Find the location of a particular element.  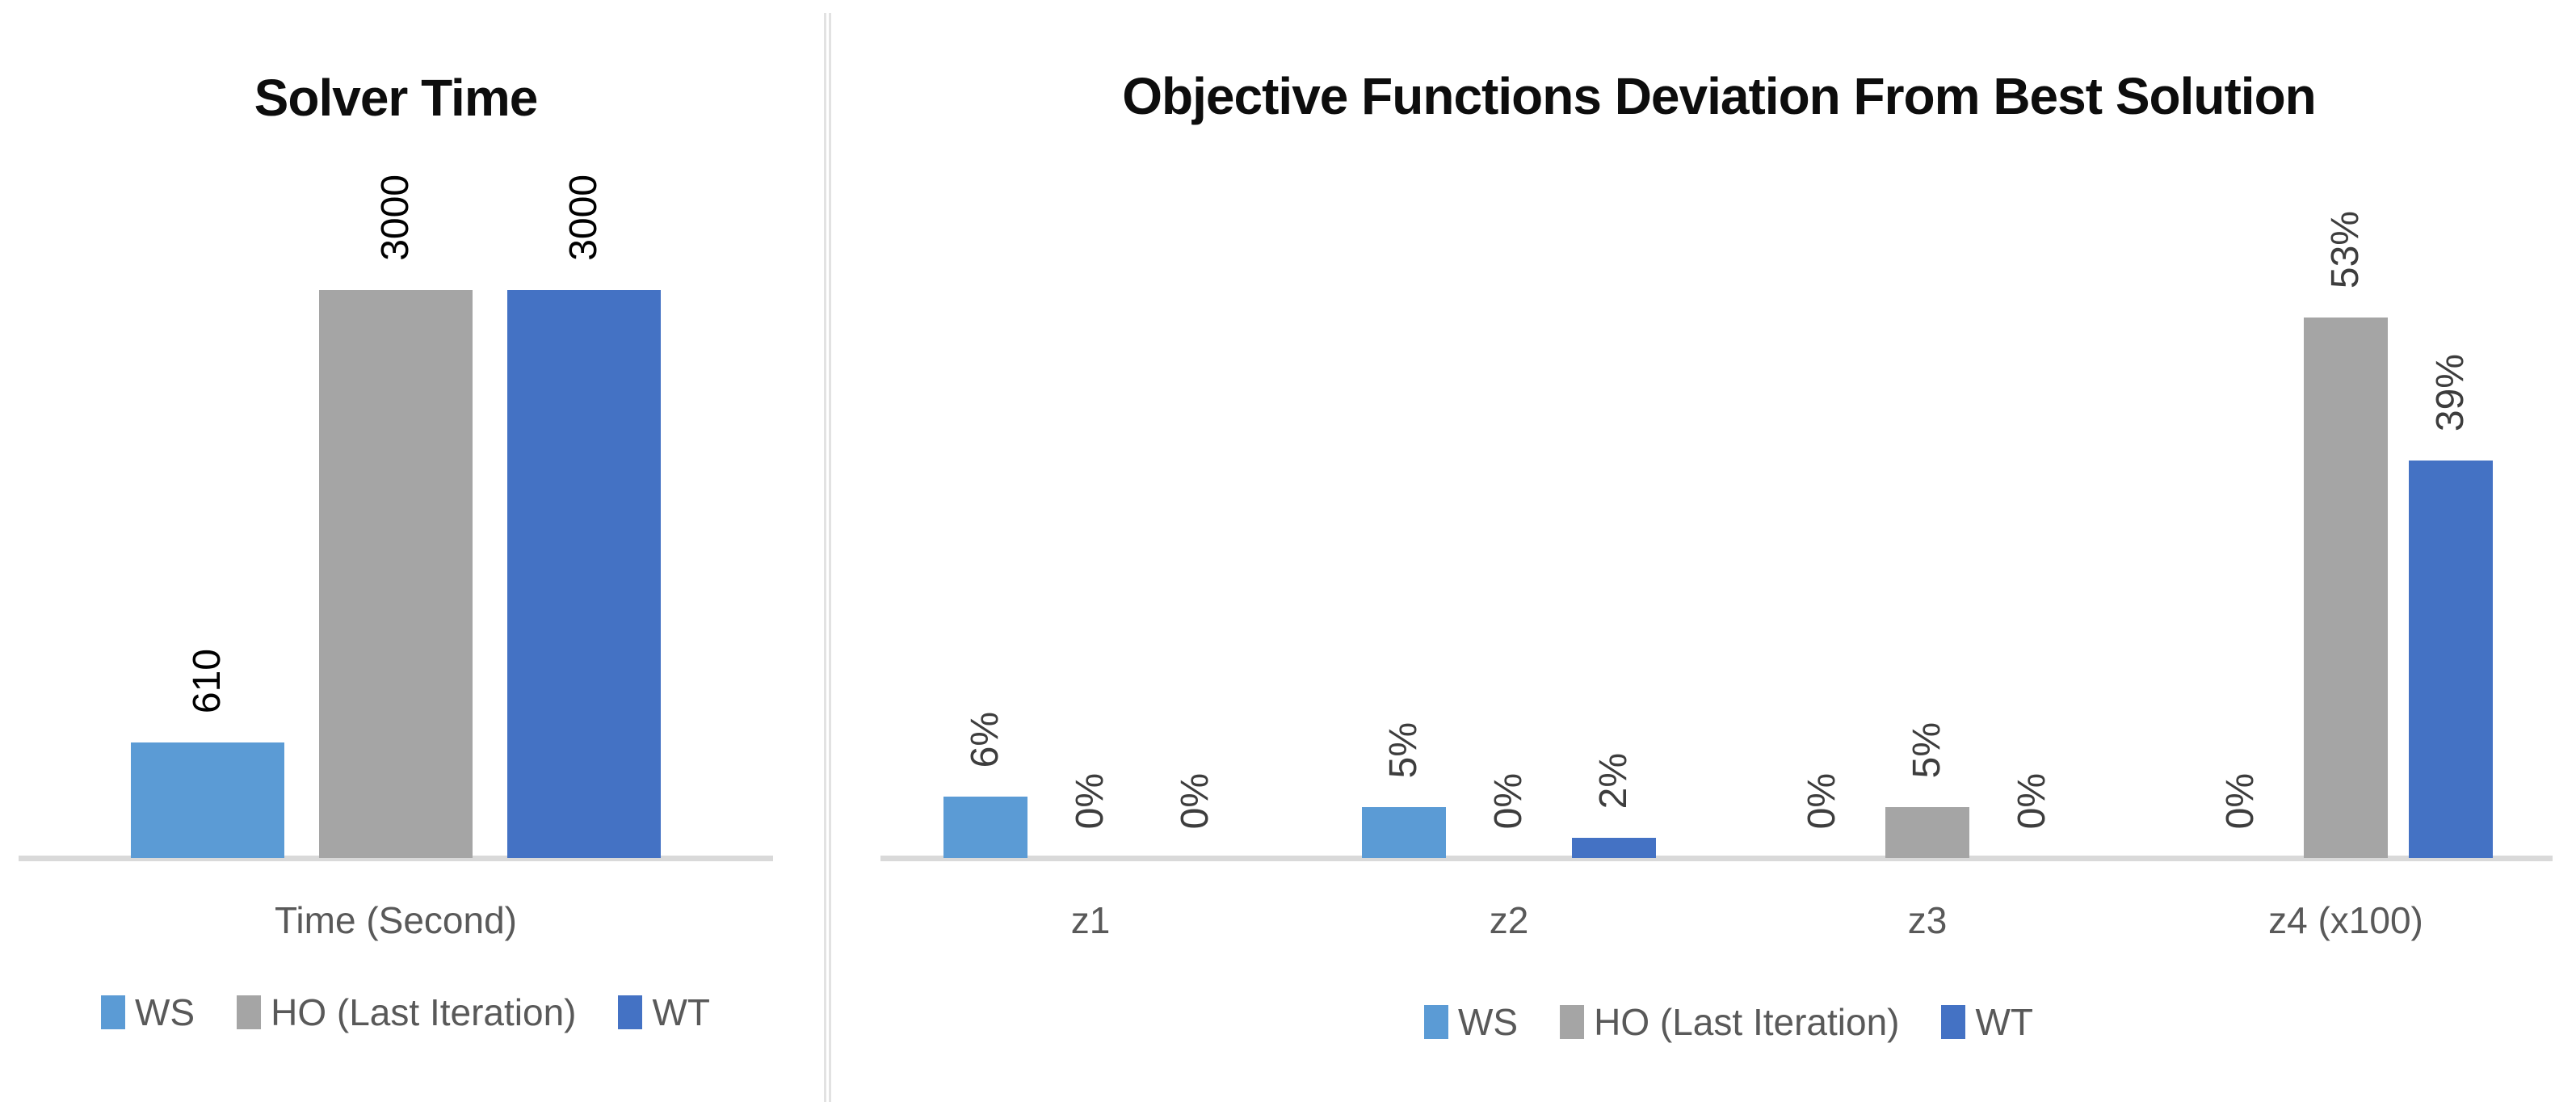

bar-ws-z1 is located at coordinates (985, 827).